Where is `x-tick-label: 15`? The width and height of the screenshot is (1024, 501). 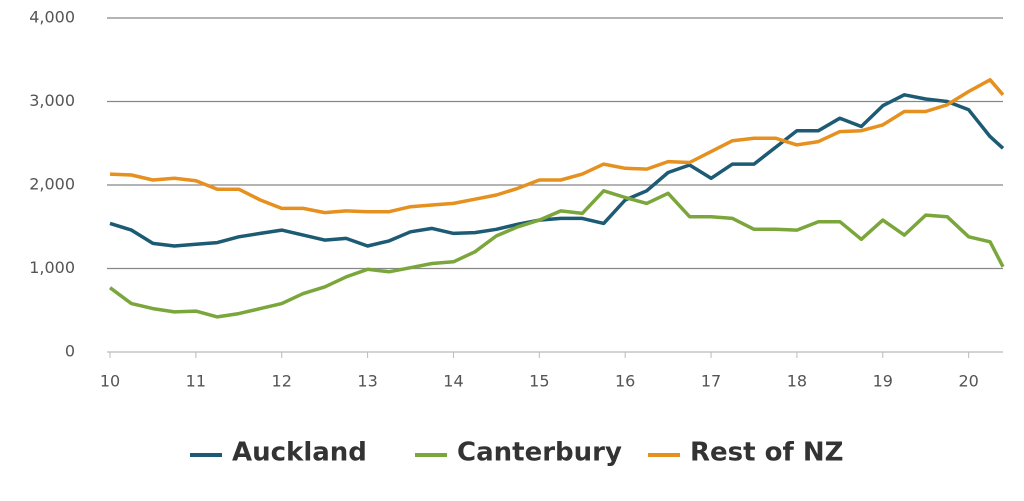 x-tick-label: 15 is located at coordinates (539, 381).